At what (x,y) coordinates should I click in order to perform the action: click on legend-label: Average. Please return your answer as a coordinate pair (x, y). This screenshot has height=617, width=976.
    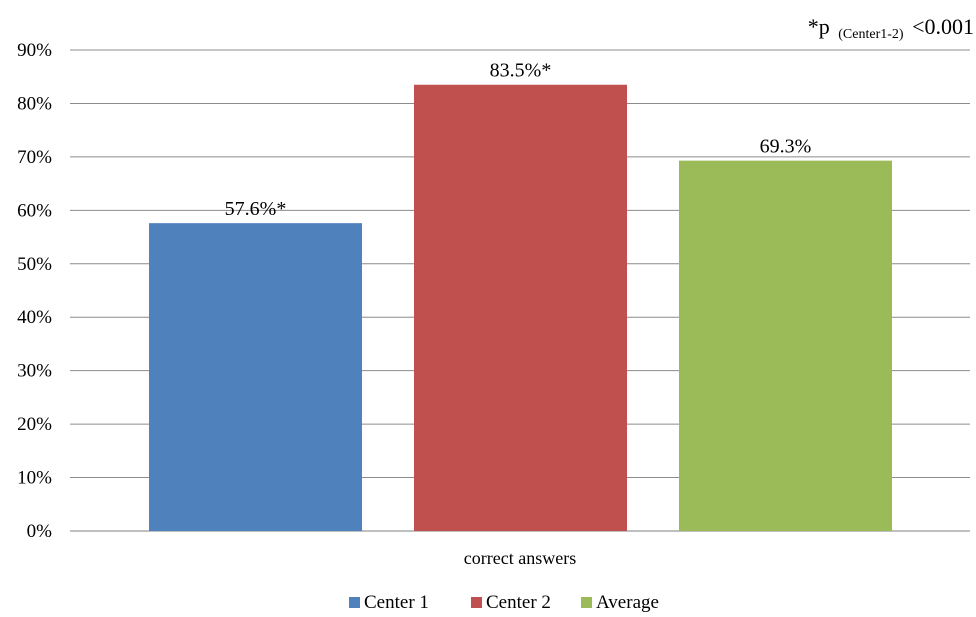
    Looking at the image, I should click on (627, 602).